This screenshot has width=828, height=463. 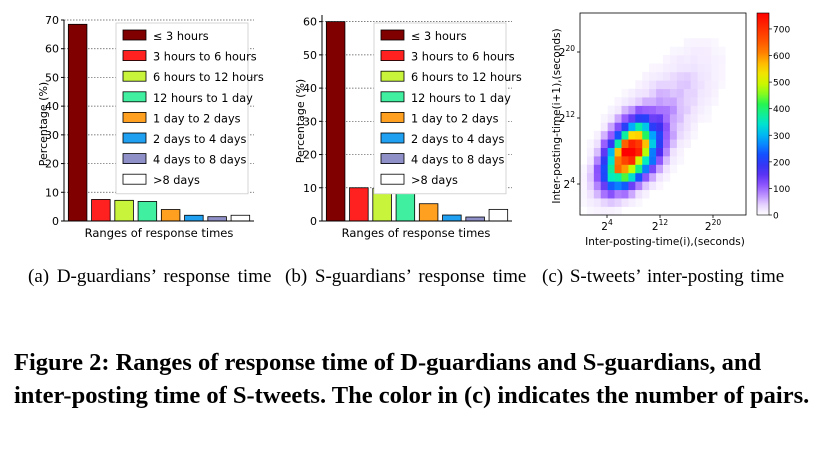 I want to click on colorbar-tick-label: 700, so click(x=781, y=30).